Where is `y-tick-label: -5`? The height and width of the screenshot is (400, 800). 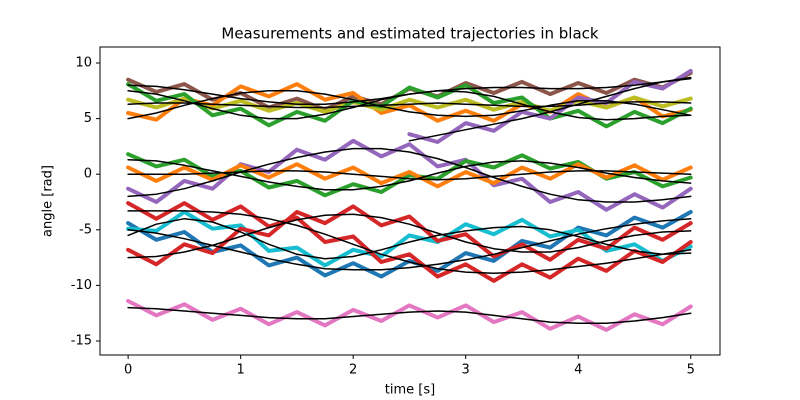
y-tick-label: -5 is located at coordinates (85, 229).